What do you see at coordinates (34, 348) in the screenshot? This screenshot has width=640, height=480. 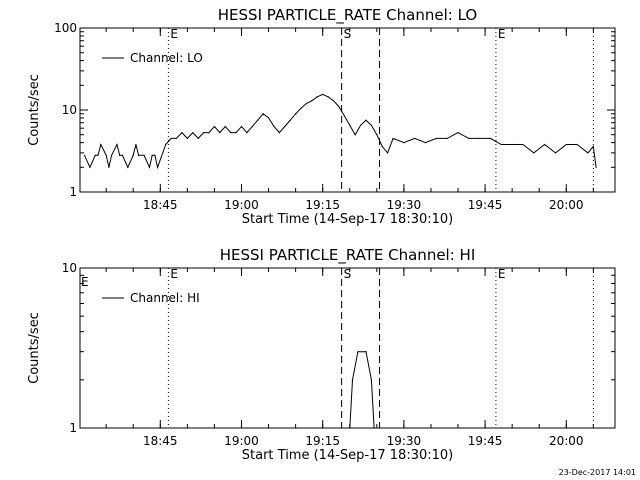 I see `panel2-y-axis-label: Counts/sec` at bounding box center [34, 348].